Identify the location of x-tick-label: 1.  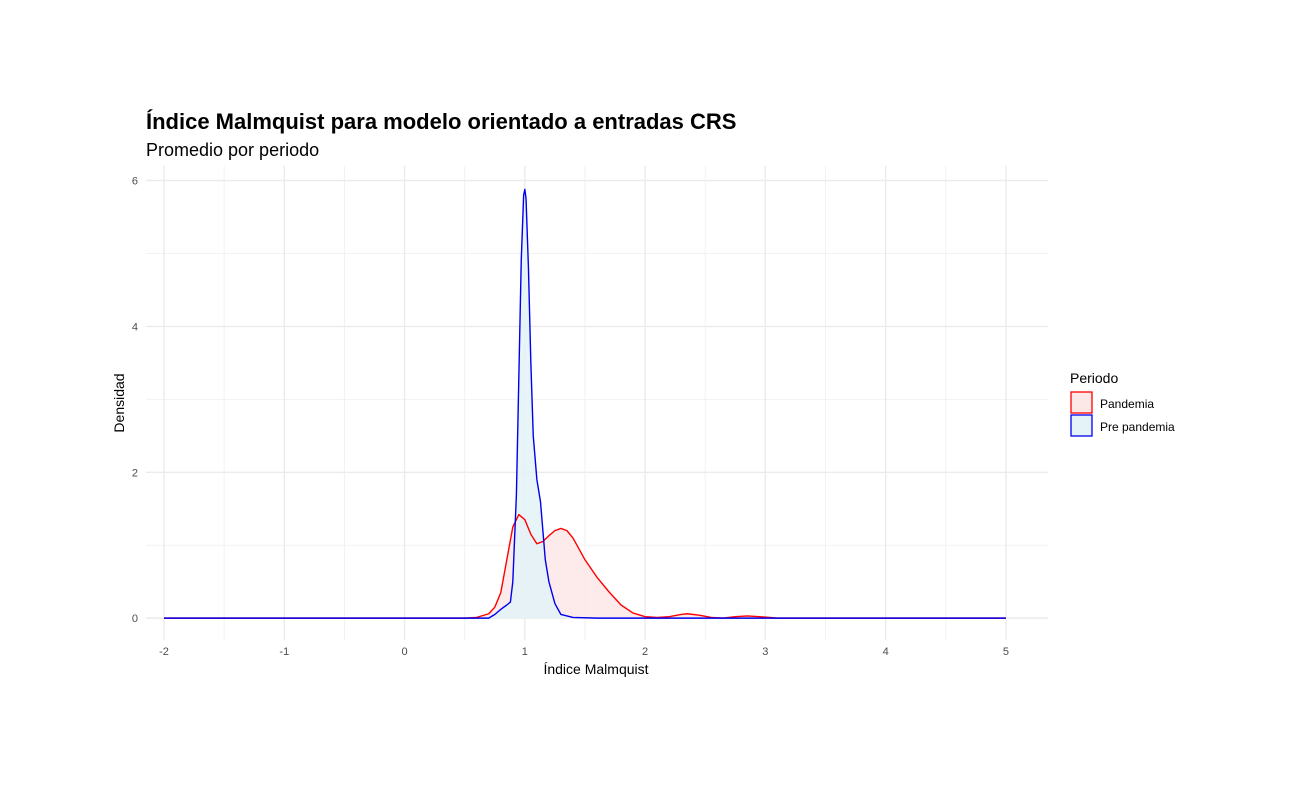
(525, 652).